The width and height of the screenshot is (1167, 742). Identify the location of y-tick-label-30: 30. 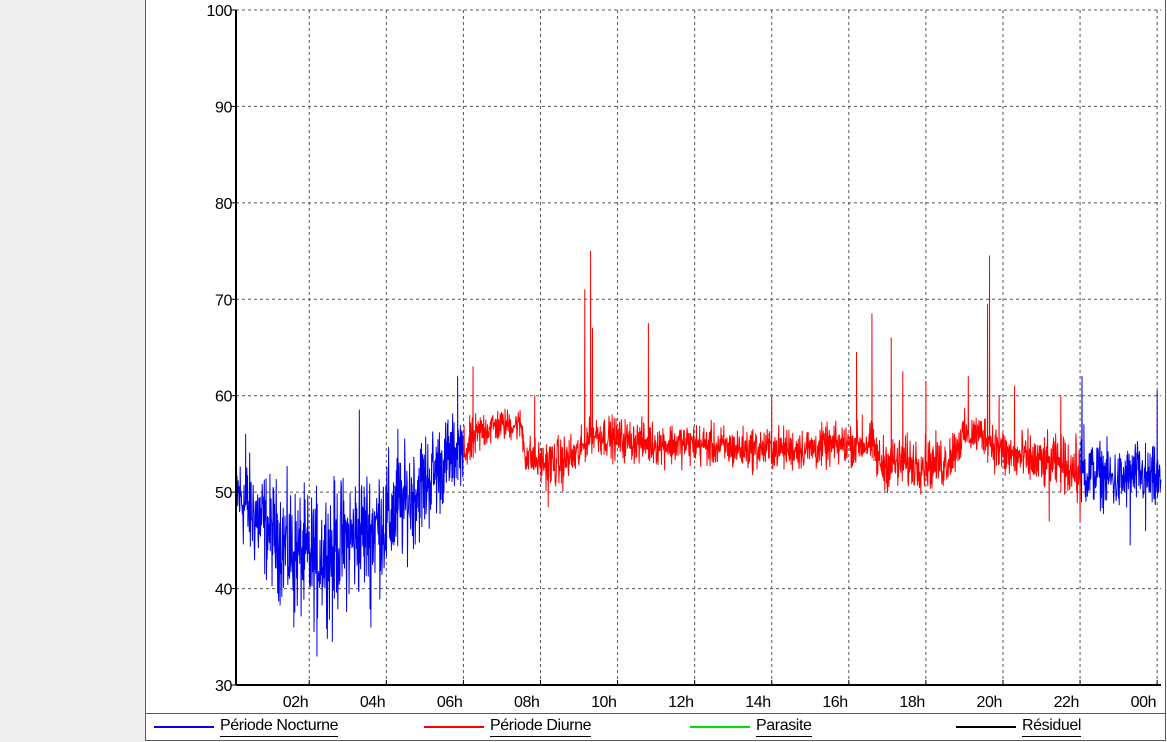
(223, 686).